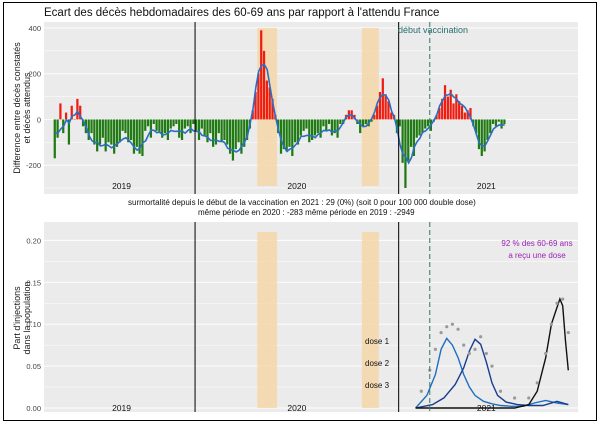 The height and width of the screenshot is (425, 602). Describe the element at coordinates (39, 119) in the screenshot. I see `top-ytick-1: 0` at that location.